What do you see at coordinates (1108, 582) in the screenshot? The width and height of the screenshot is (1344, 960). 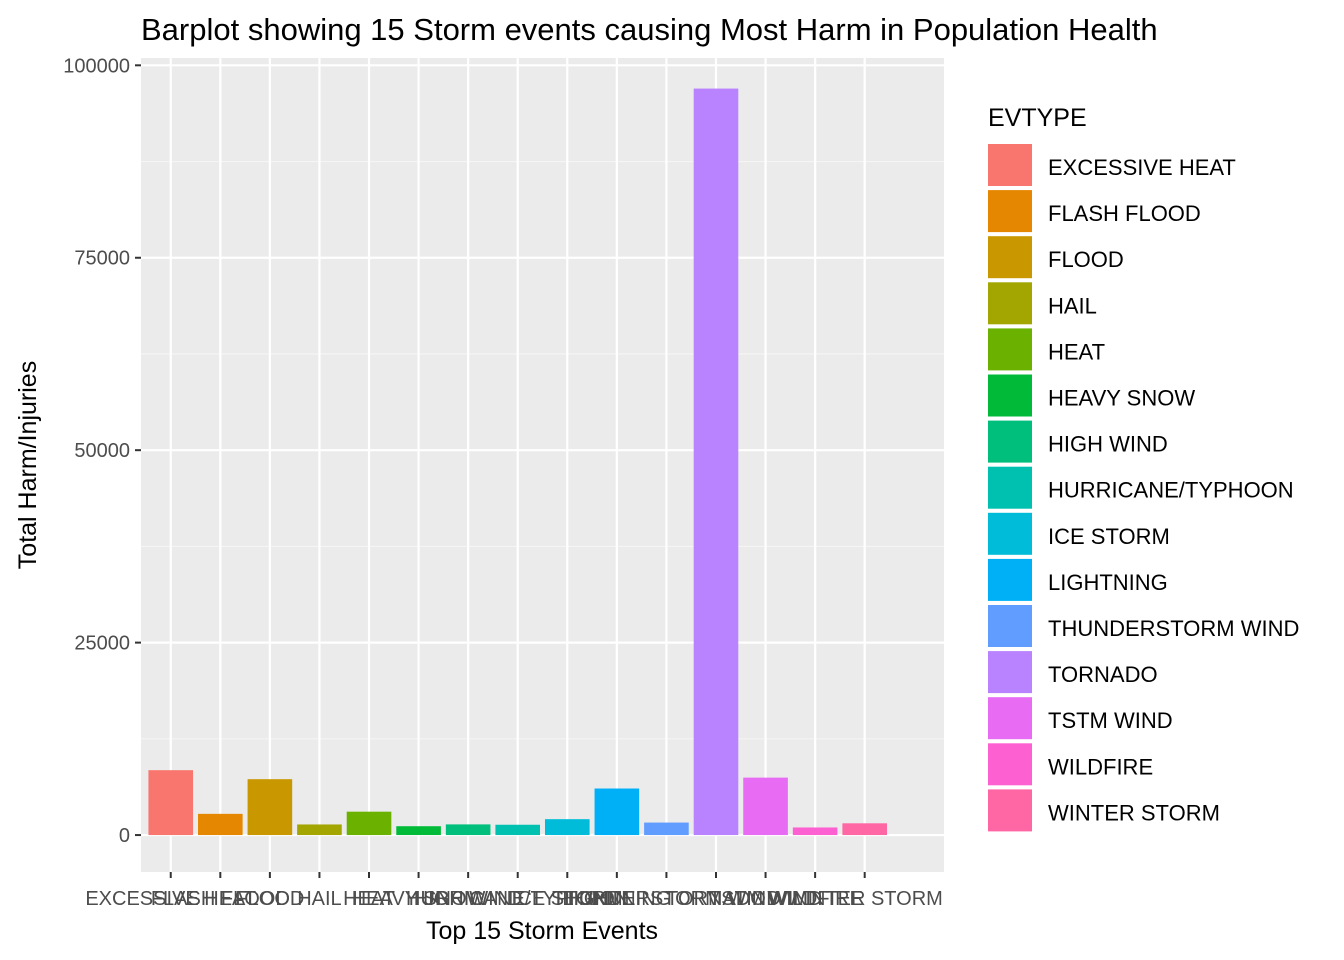 I see `legend-label: LIGHTNING` at bounding box center [1108, 582].